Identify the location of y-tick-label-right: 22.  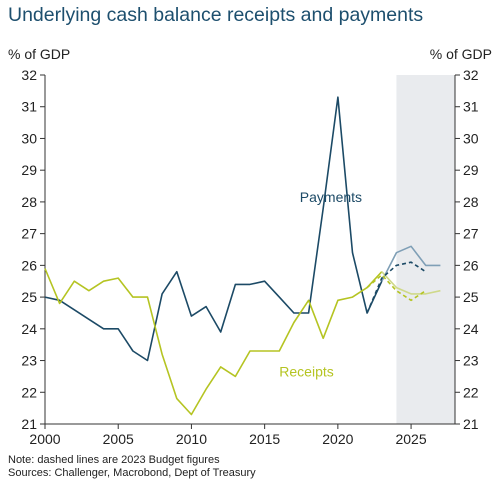
(471, 392).